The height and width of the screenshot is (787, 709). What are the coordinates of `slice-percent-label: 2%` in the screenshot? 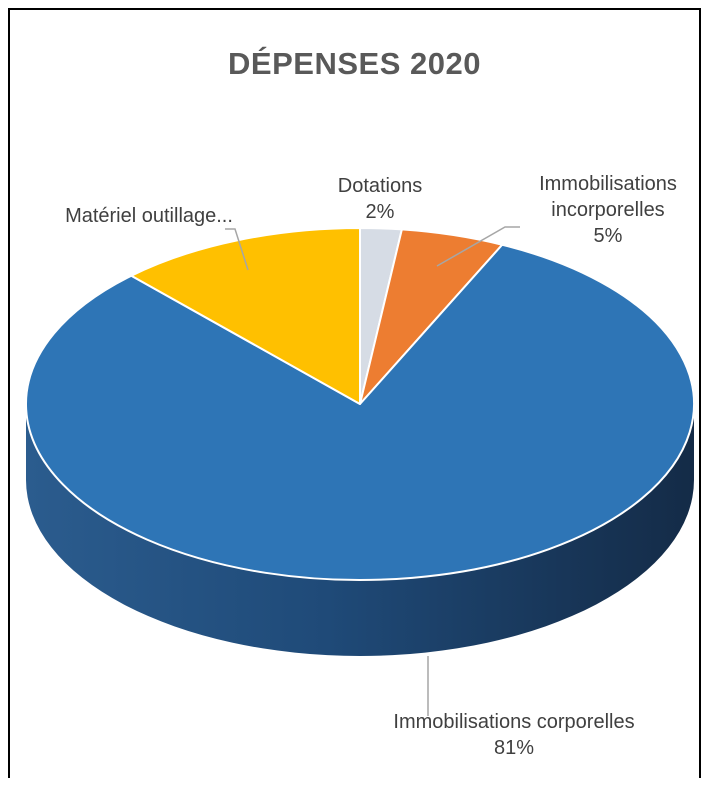 It's located at (380, 212).